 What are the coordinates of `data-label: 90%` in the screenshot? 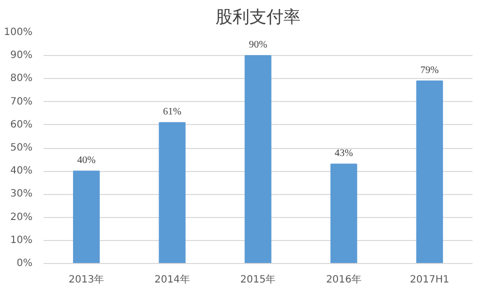 It's located at (258, 45).